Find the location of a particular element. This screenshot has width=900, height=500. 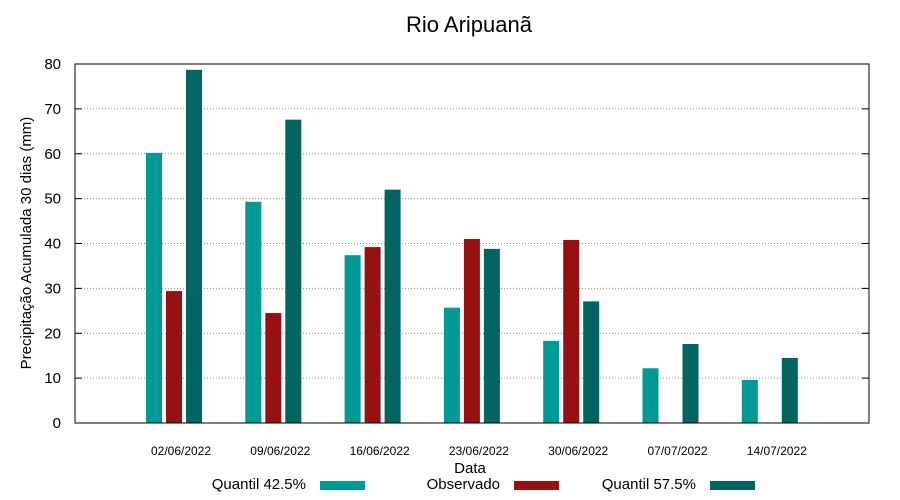

y-tick-label: 80 is located at coordinates (52, 64).